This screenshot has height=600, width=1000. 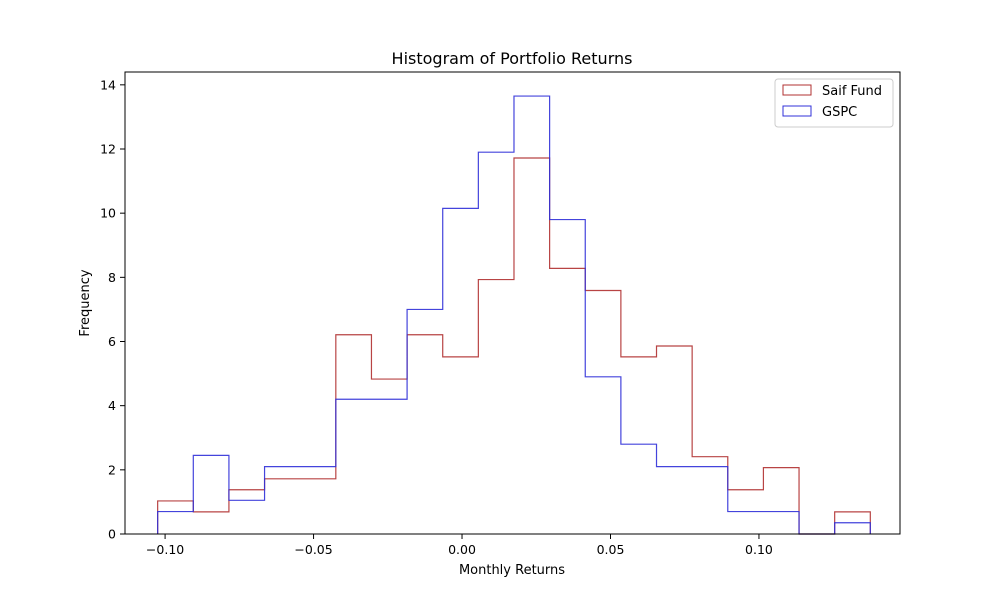 I want to click on legend: Saif Fund GSPC, so click(x=834, y=103).